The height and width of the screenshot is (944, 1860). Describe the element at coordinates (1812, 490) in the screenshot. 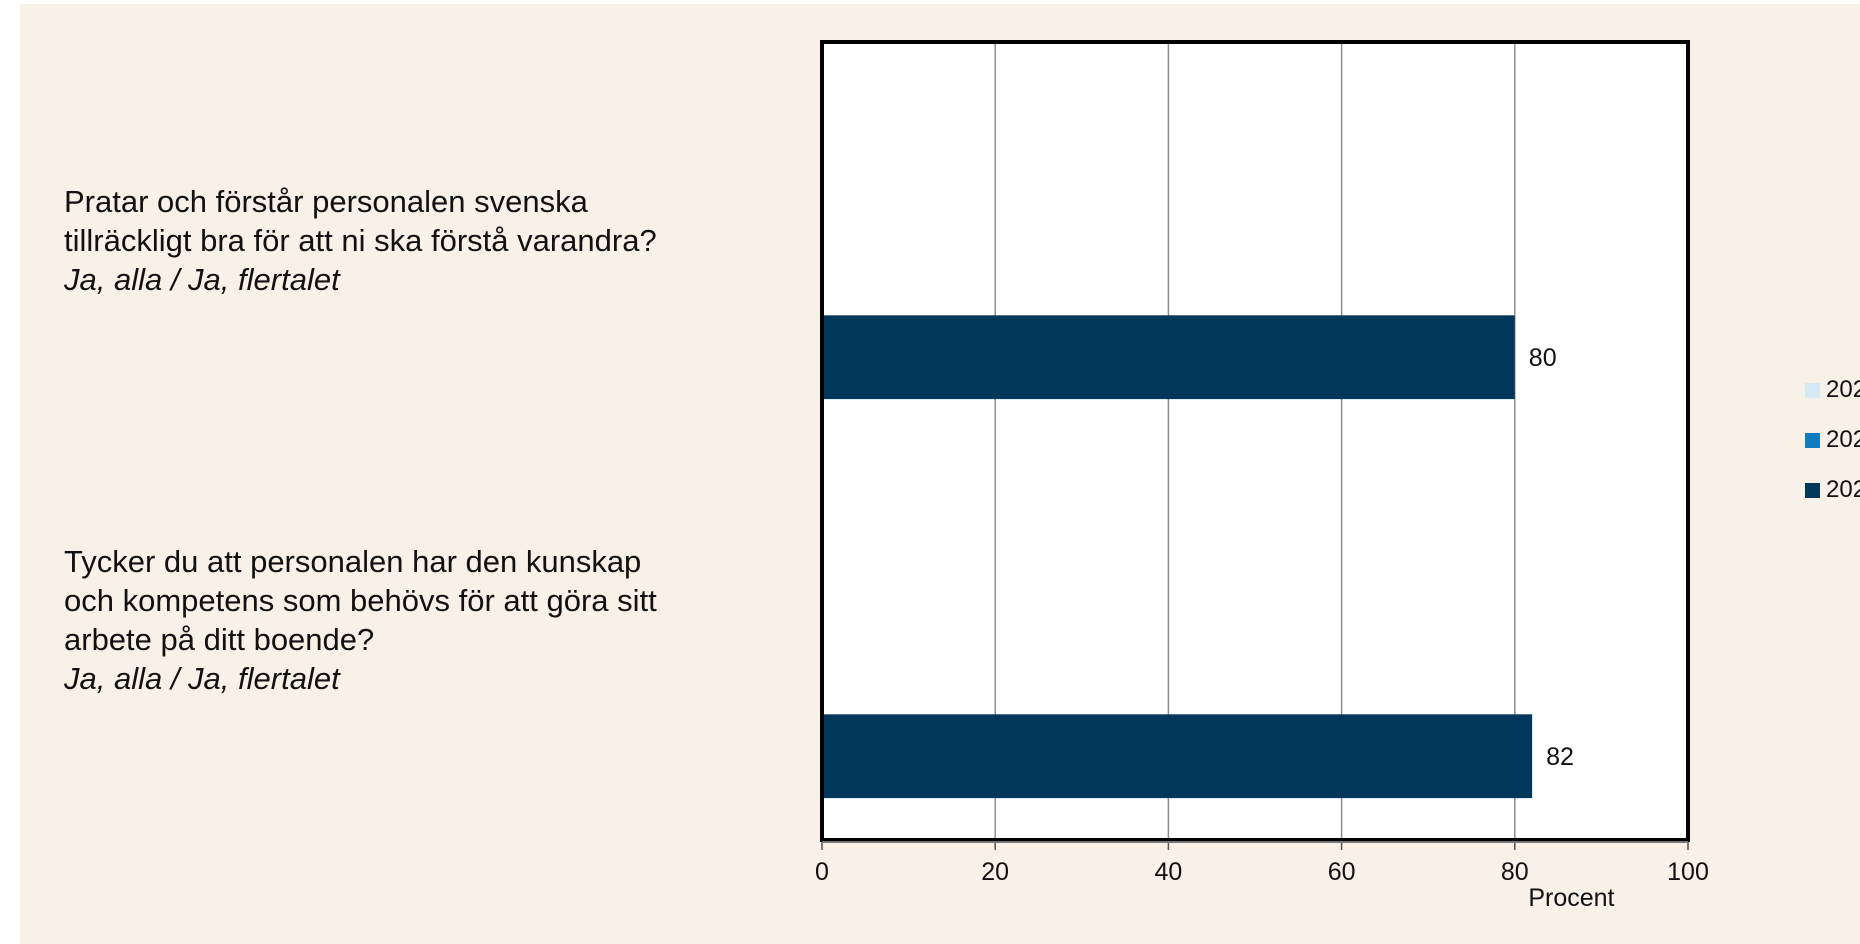

I see `legend-swatch-2024` at that location.